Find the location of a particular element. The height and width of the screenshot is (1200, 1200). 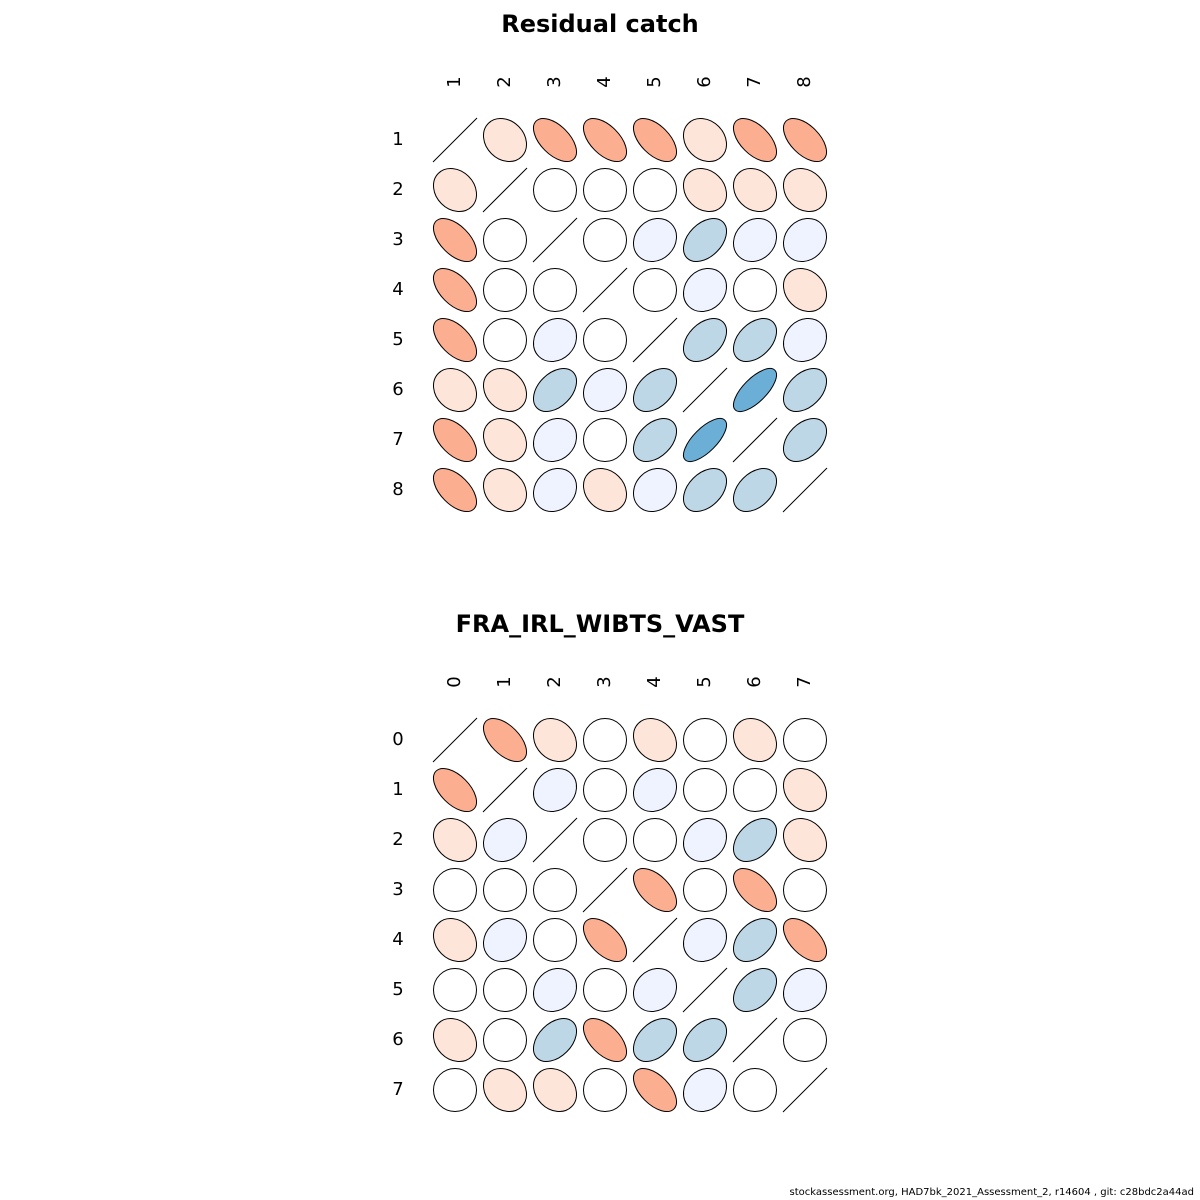

column-label: 8 is located at coordinates (804, 81).